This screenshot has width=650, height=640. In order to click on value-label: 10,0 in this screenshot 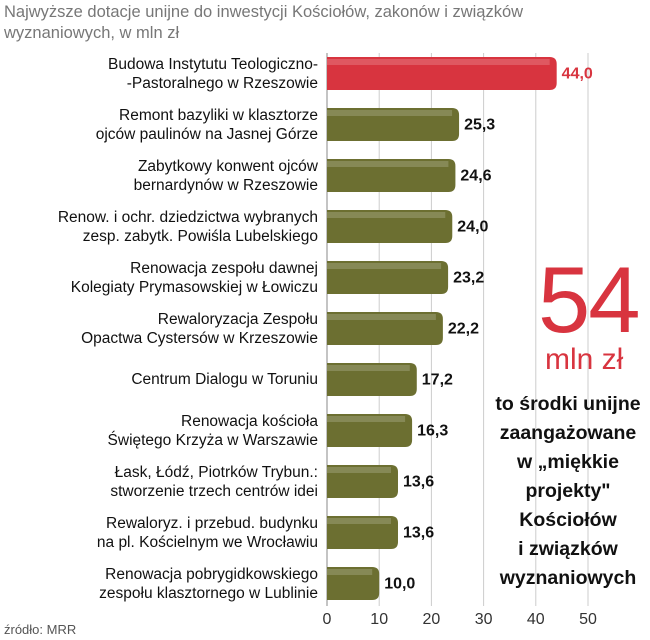, I will do `click(399, 584)`.